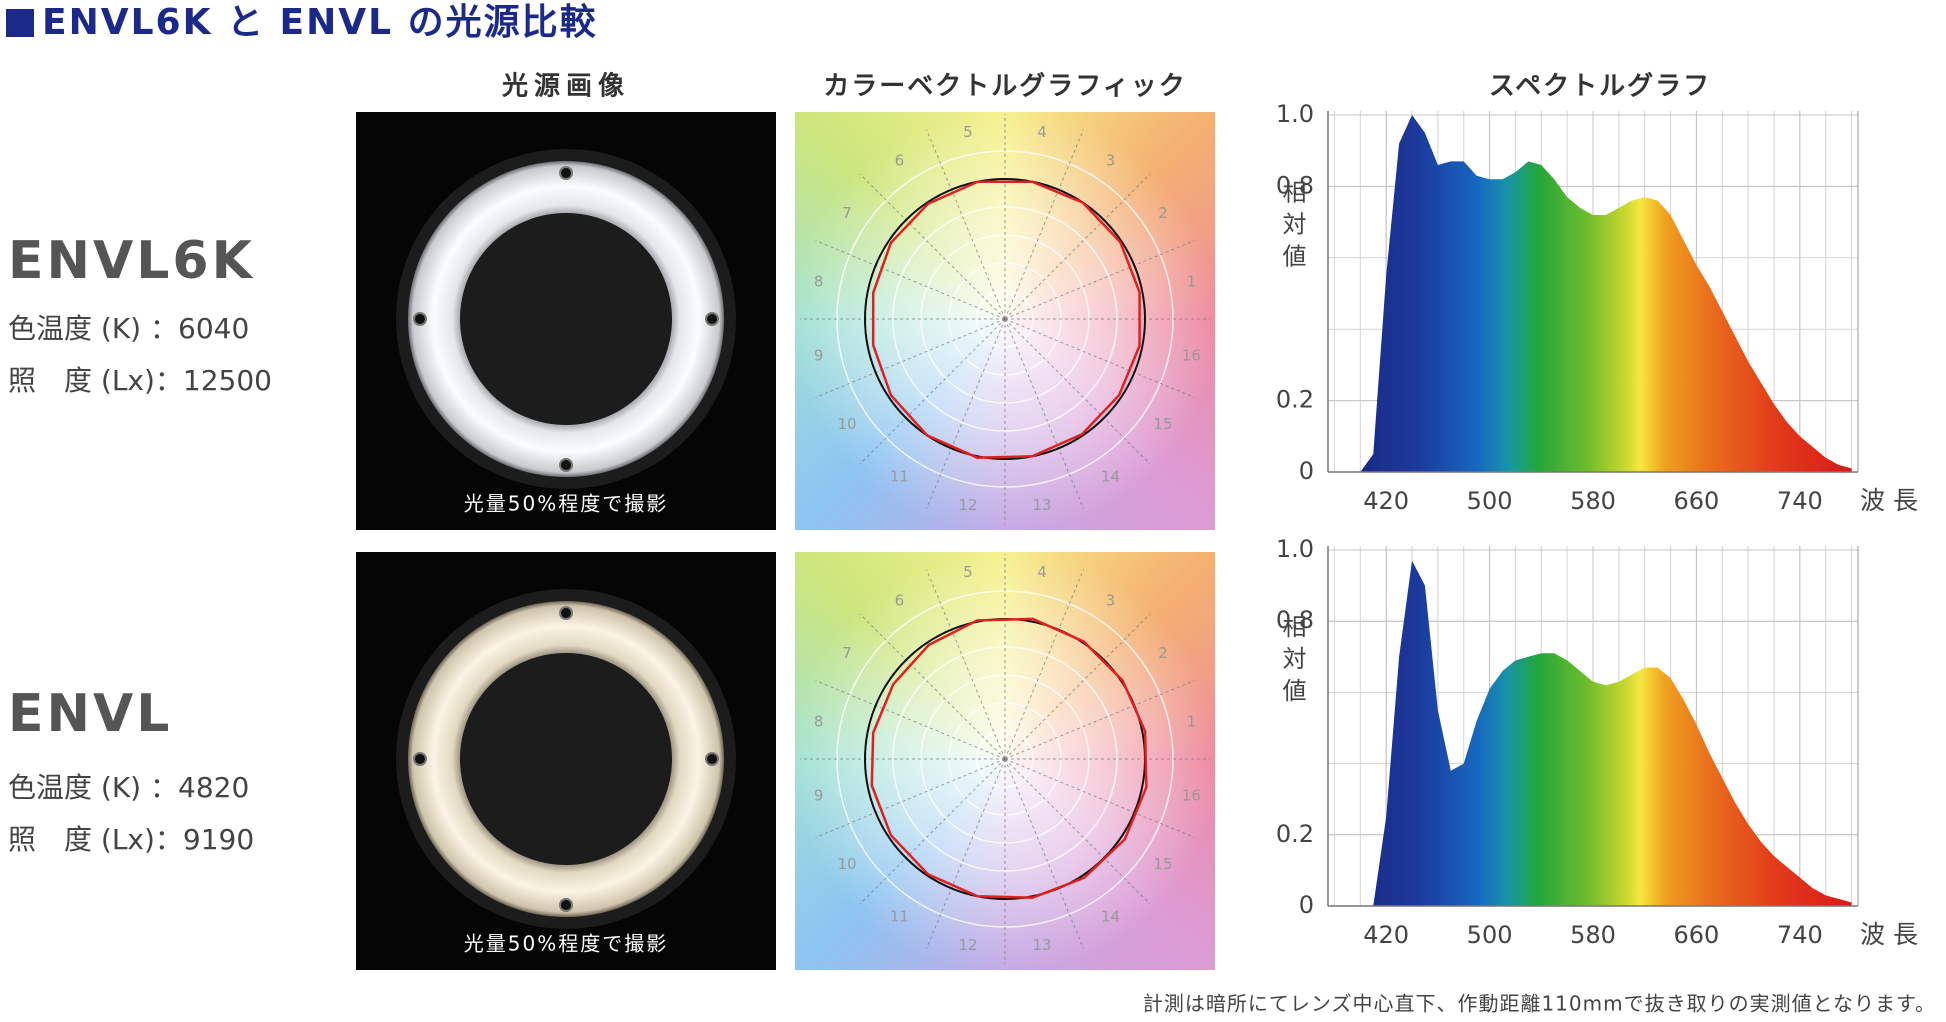 This screenshot has width=1946, height=1022. I want to click on hue-label: 9, so click(819, 356).